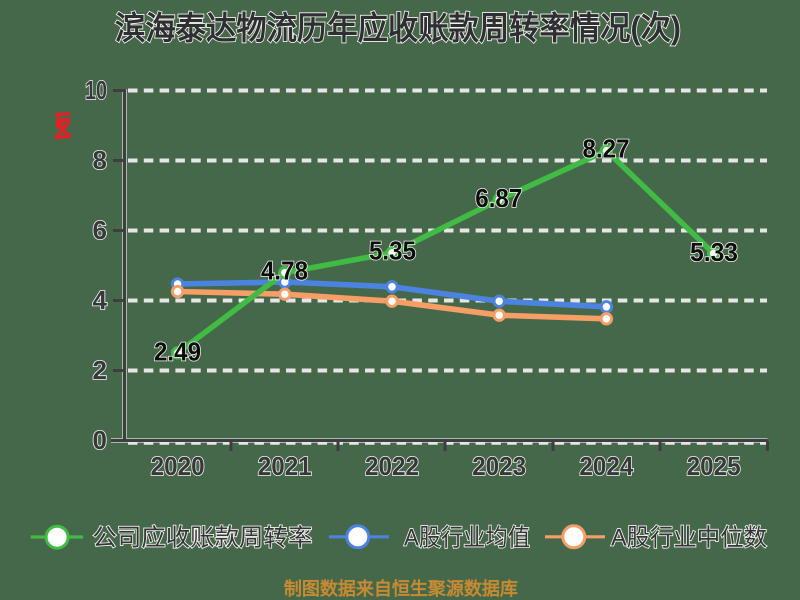 This screenshot has height=600, width=800. I want to click on svg-text: 4, so click(100, 300).